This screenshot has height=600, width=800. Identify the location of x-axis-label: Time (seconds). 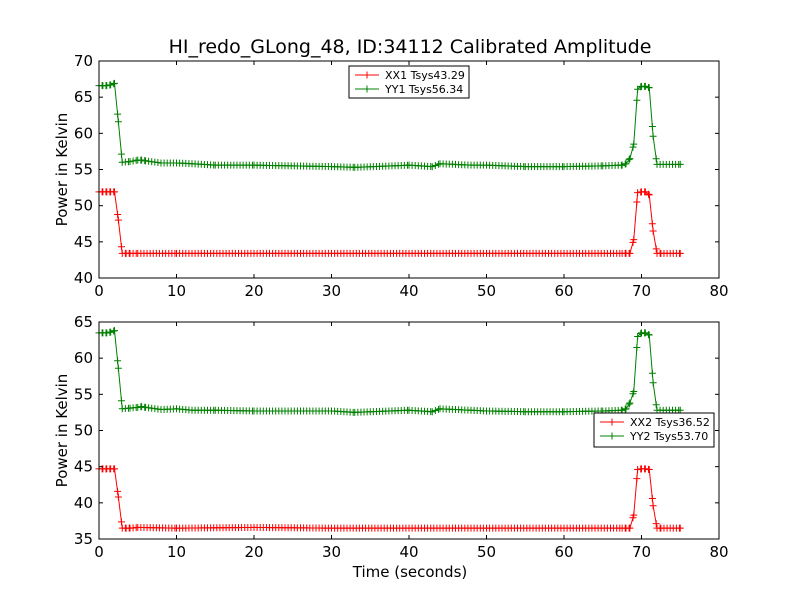
(410, 572).